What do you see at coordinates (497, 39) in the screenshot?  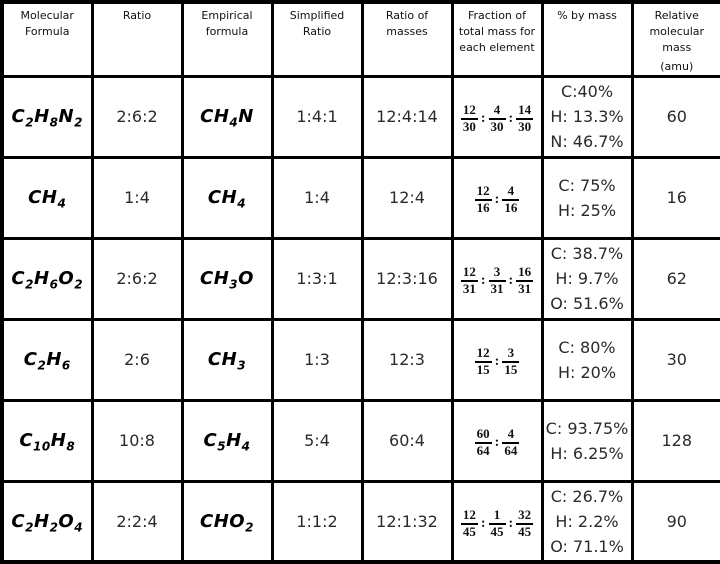 I see `column-header-mass-fraction: Fraction of total mass for each element` at bounding box center [497, 39].